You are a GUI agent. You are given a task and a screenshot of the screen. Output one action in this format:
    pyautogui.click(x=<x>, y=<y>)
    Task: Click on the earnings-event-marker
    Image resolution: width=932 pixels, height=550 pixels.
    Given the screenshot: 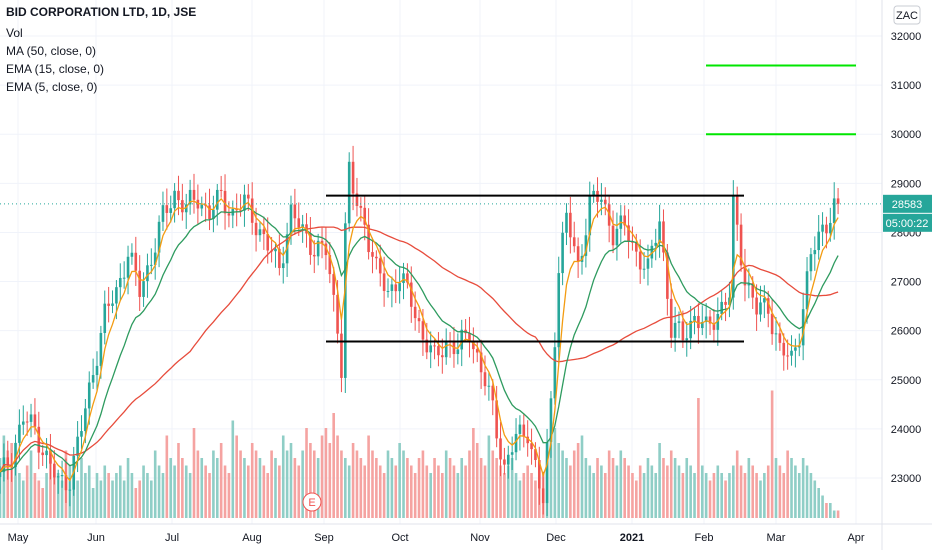 What is the action you would take?
    pyautogui.click(x=312, y=502)
    